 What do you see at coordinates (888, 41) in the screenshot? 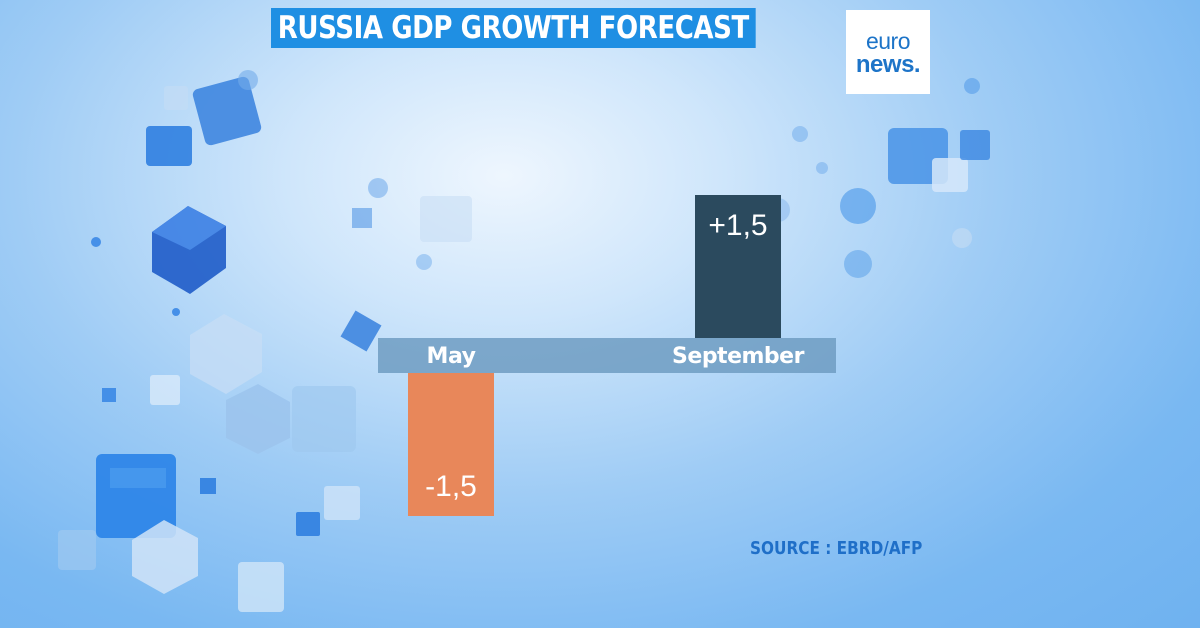
I see `logo-line-euro: euro` at bounding box center [888, 41].